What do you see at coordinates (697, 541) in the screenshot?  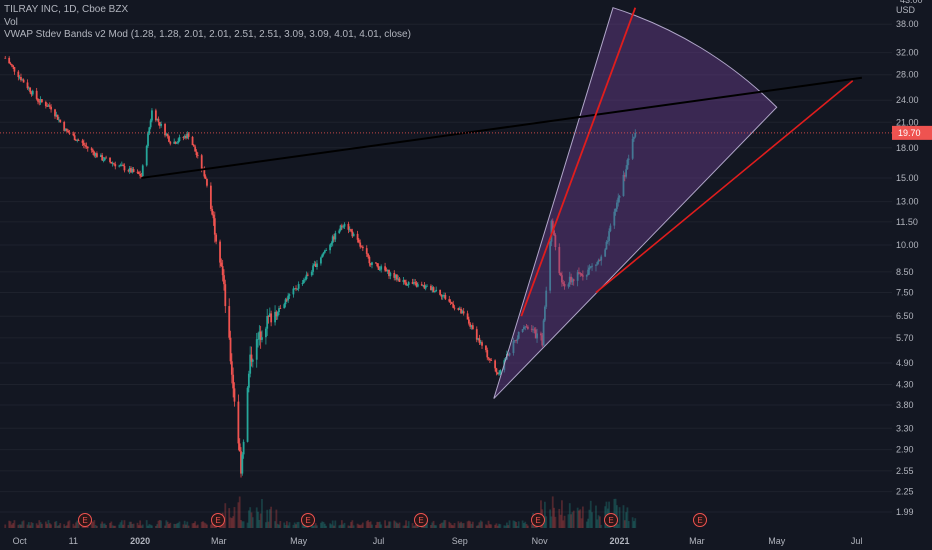 I see `time-tick-label: Mar` at bounding box center [697, 541].